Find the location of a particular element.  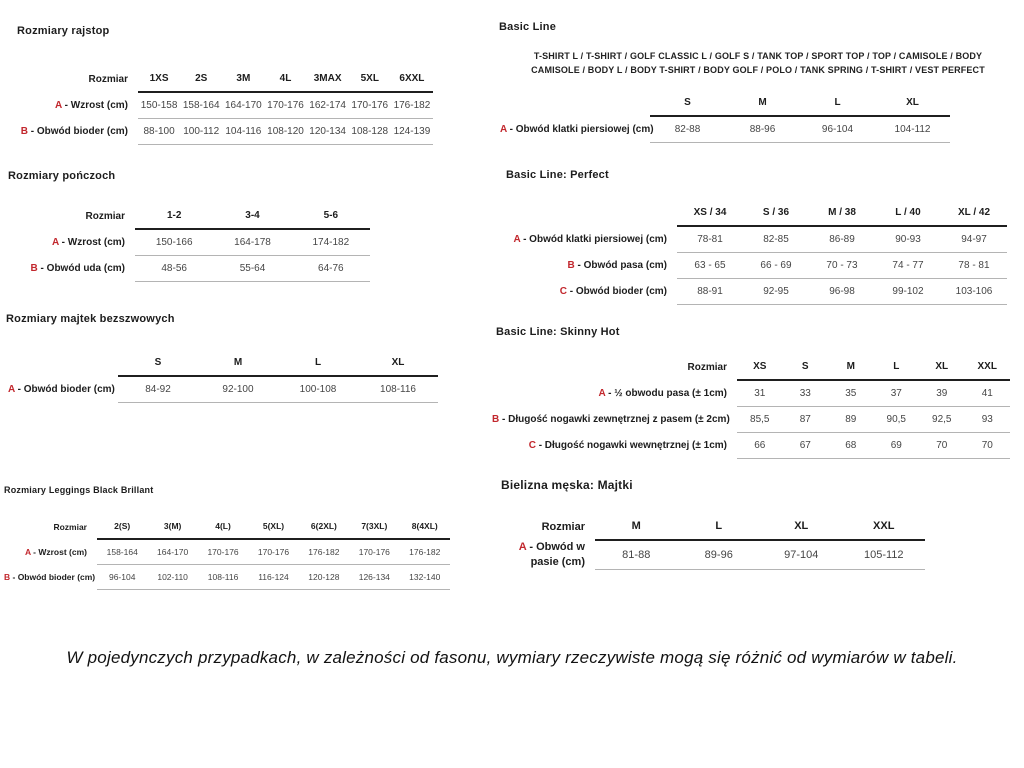

row-label: A - ½ obwodu pasa (± 1cm) is located at coordinates (662, 393).